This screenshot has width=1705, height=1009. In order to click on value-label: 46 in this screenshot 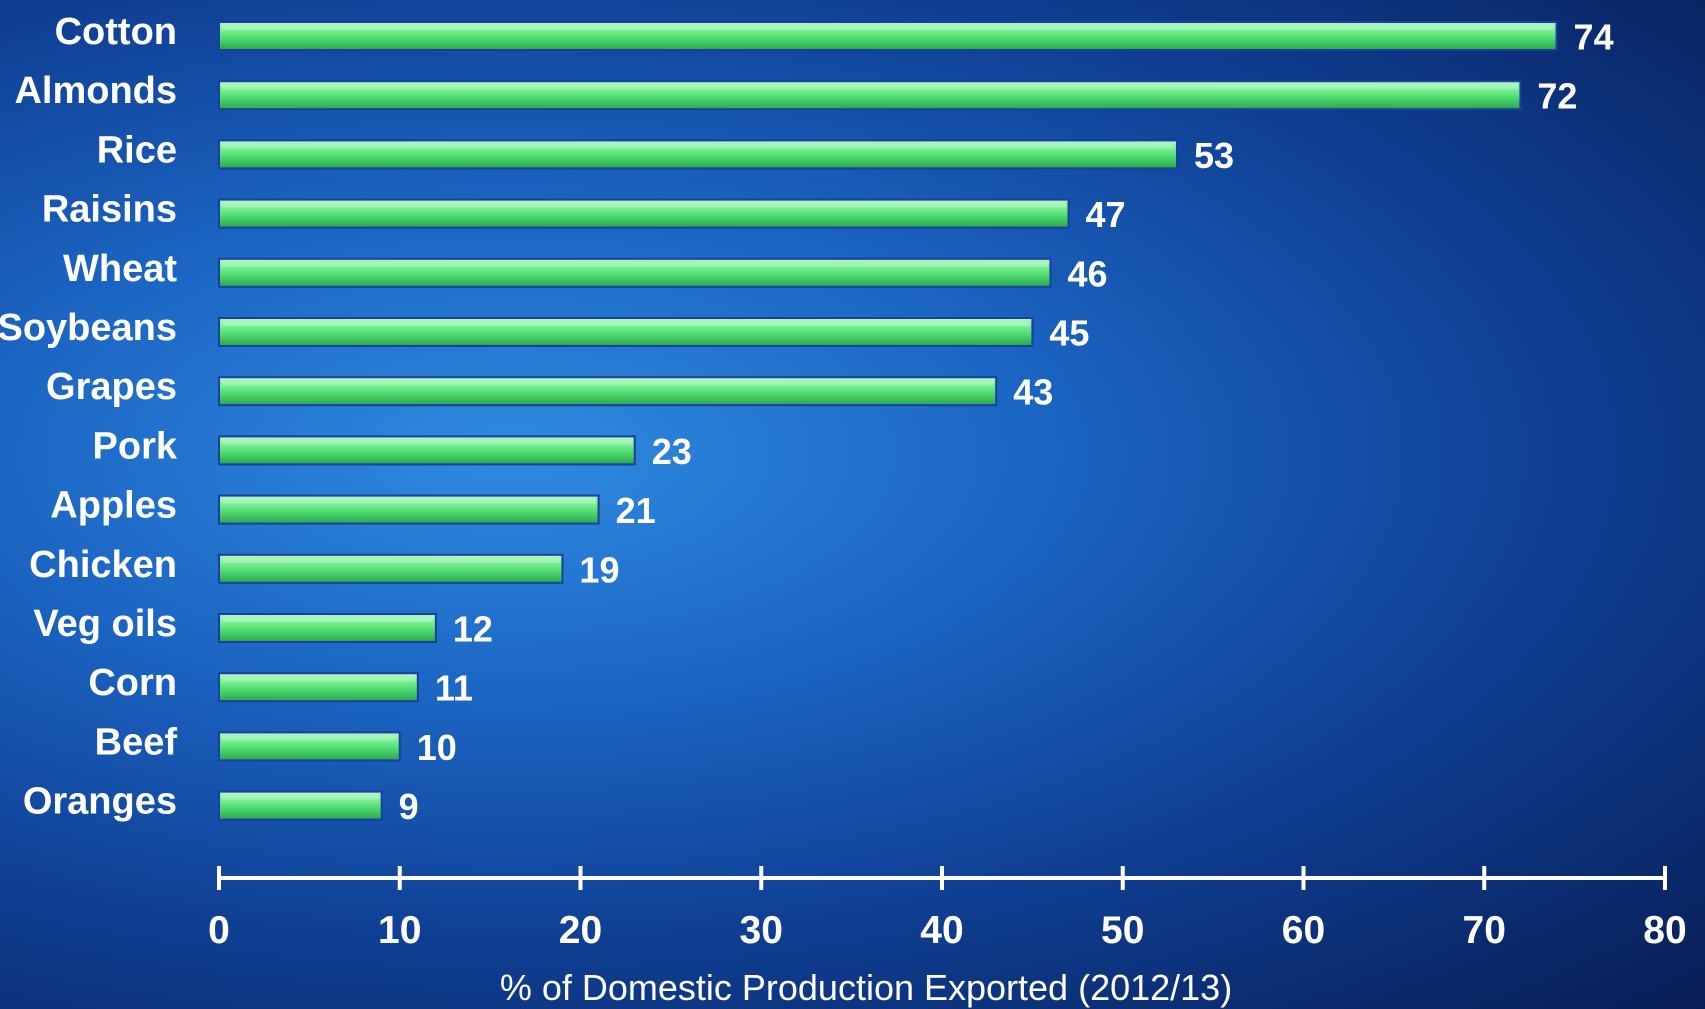, I will do `click(1087, 273)`.